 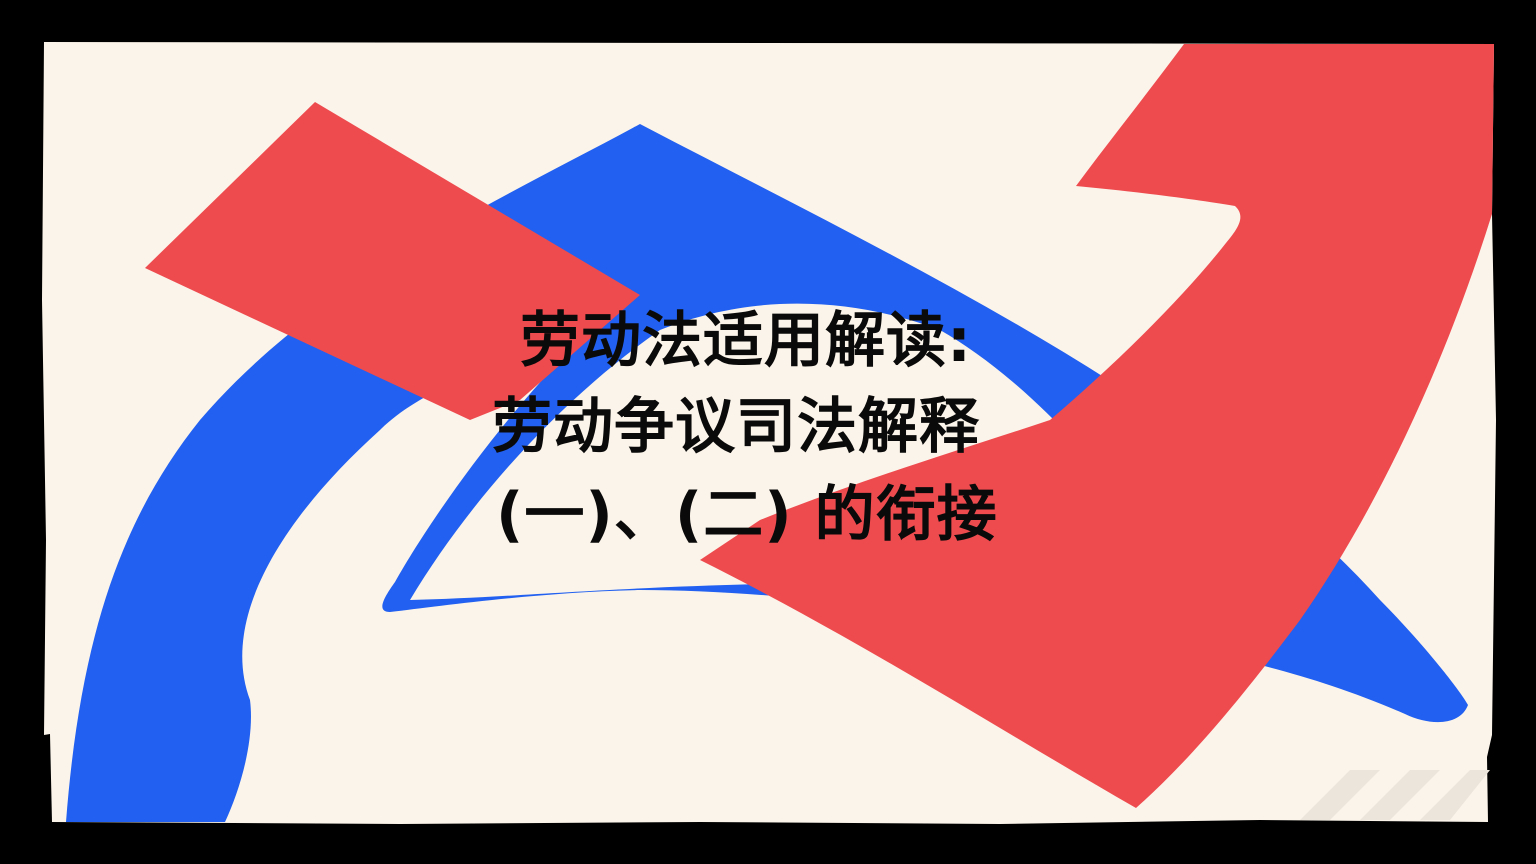 I want to click on title-line-1: 劳动法适用解读:, so click(x=746, y=341).